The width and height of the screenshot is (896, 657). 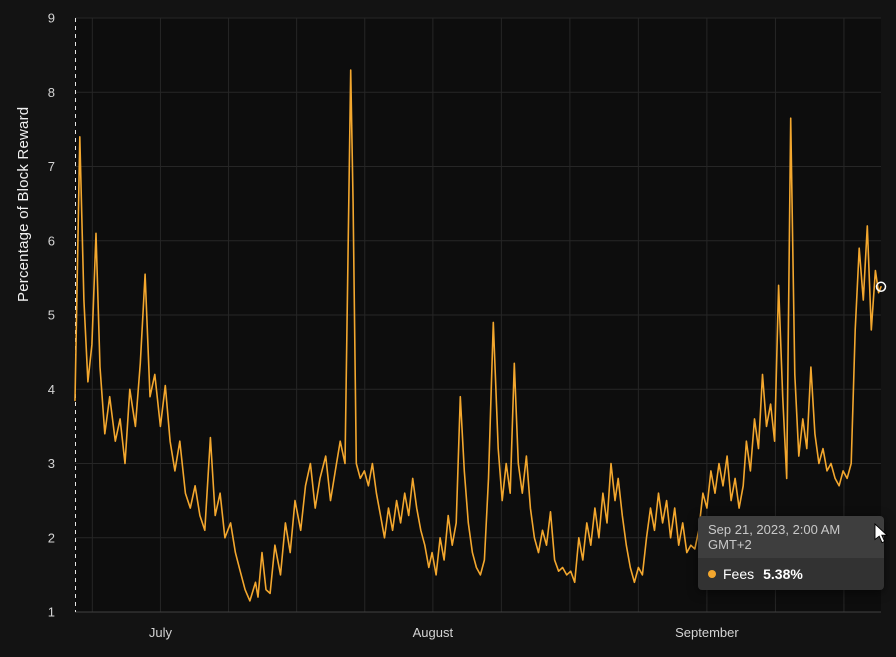 I want to click on y-tick-label: 8, so click(x=51, y=92).